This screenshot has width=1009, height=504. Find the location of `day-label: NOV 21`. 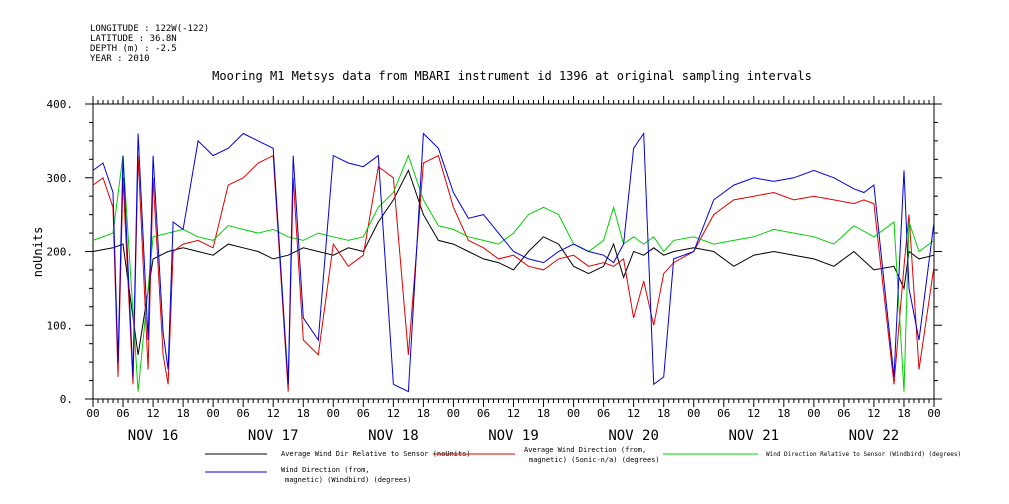

day-label: NOV 21 is located at coordinates (753, 436).